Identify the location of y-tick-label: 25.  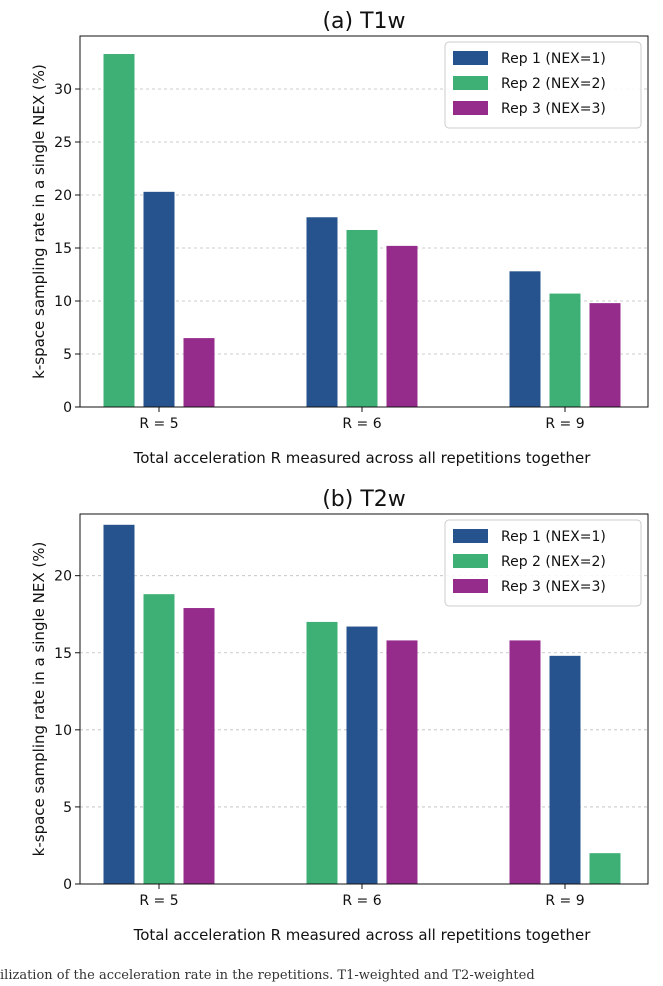
(63, 143).